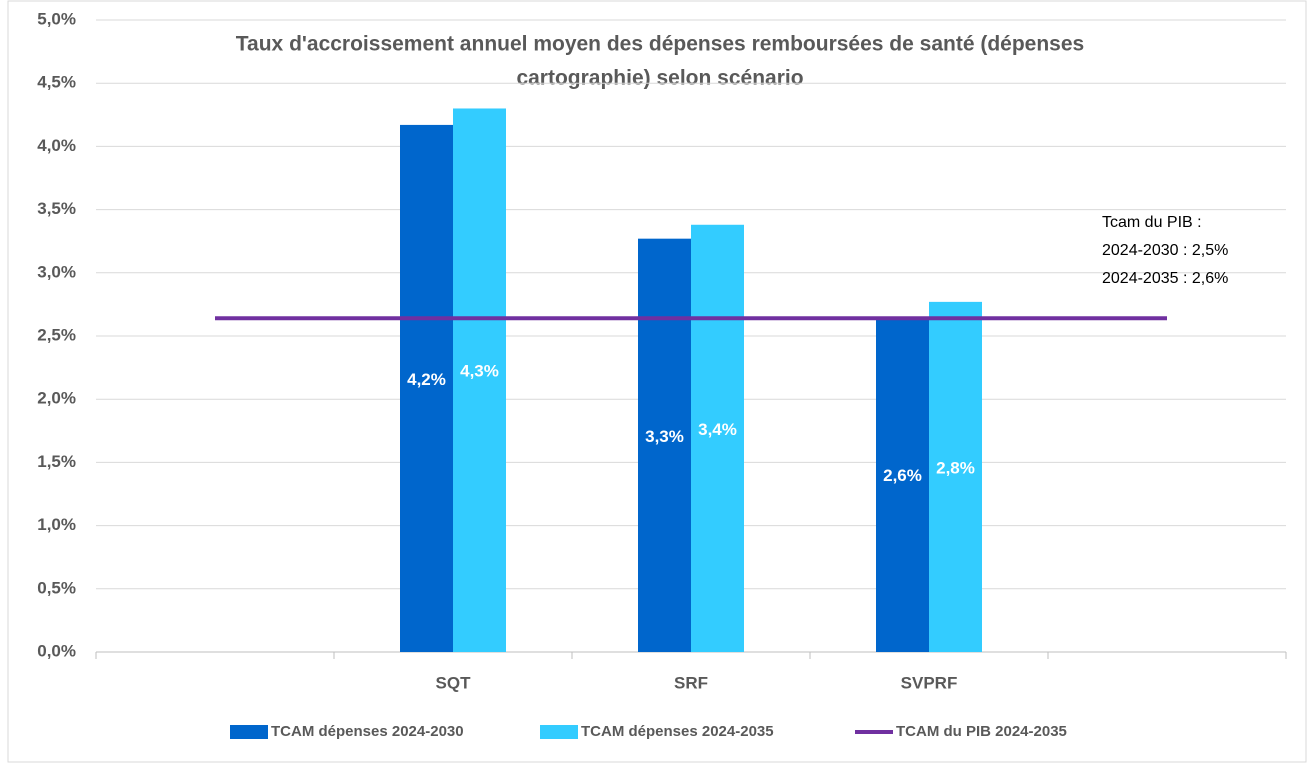  What do you see at coordinates (367, 731) in the screenshot?
I see `legend-label: TCAM dépenses 2024-2030` at bounding box center [367, 731].